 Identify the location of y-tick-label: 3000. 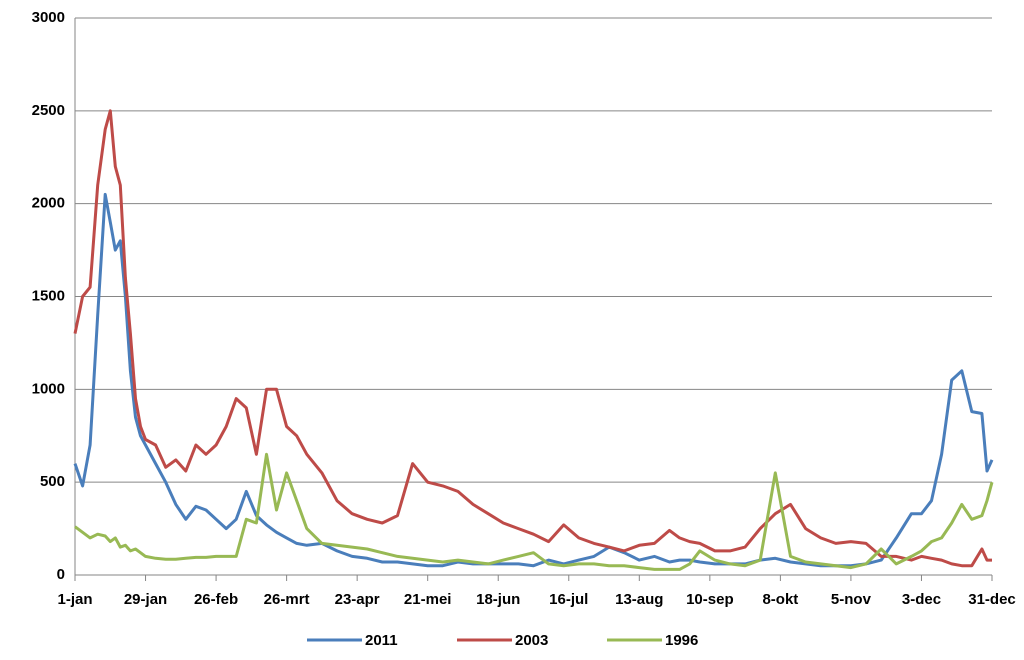
(48, 17).